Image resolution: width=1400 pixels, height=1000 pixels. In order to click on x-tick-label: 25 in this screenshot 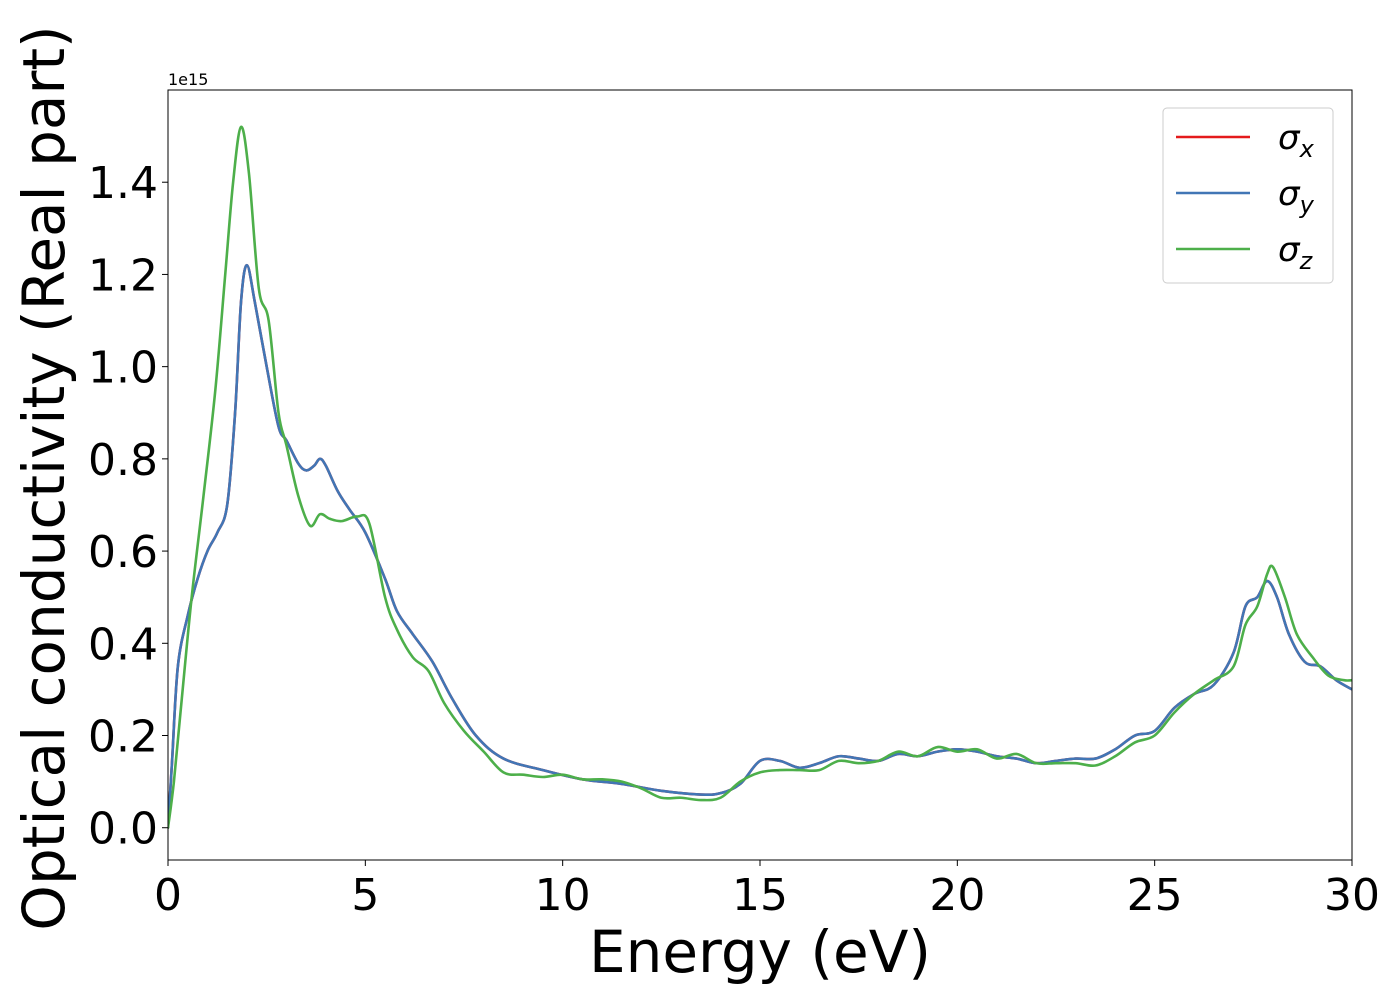, I will do `click(1155, 895)`.